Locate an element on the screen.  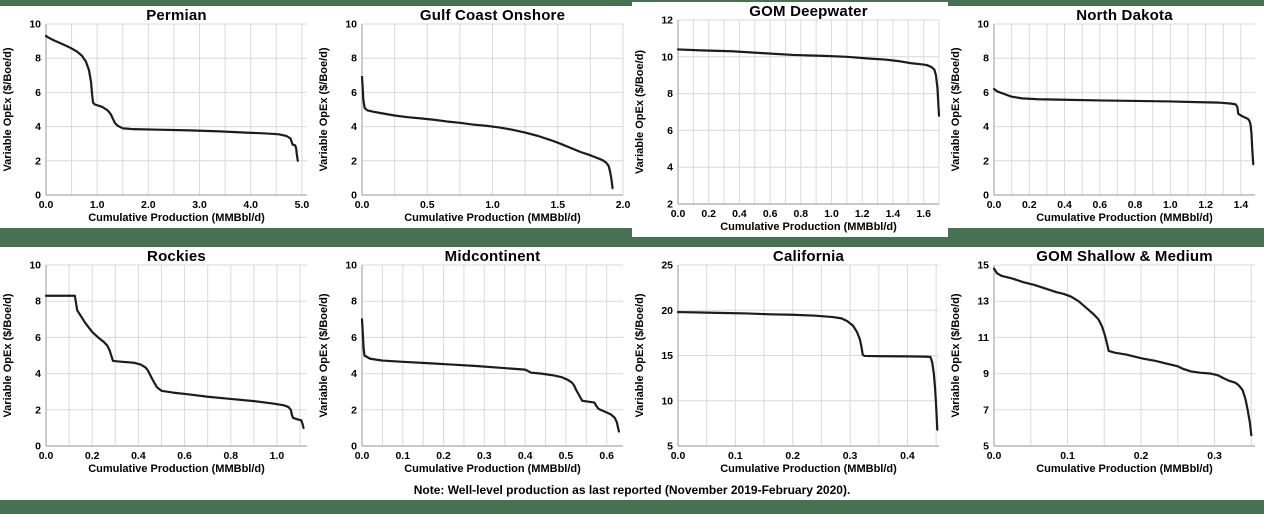
y-tick-label: 12 is located at coordinates (667, 21).